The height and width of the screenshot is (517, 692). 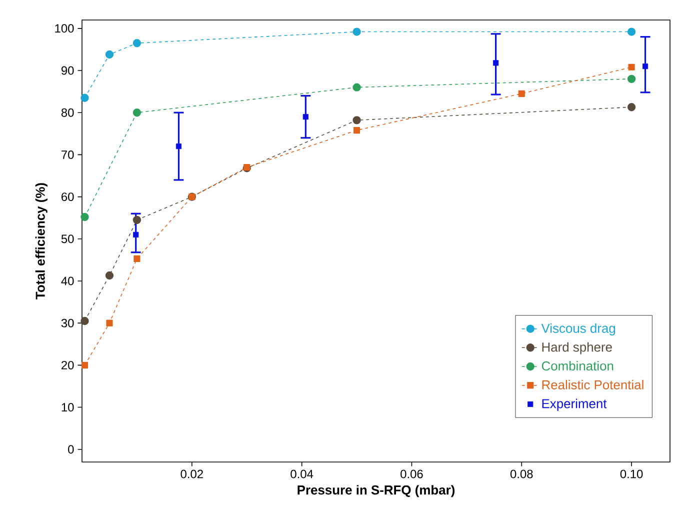 What do you see at coordinates (191, 474) in the screenshot?
I see `x-tick-label: 0.02` at bounding box center [191, 474].